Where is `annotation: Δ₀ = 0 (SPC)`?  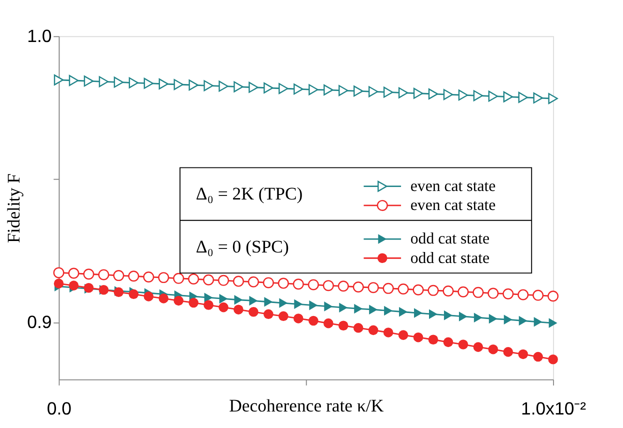 annotation: Δ₀ = 0 (SPC) is located at coordinates (242, 246).